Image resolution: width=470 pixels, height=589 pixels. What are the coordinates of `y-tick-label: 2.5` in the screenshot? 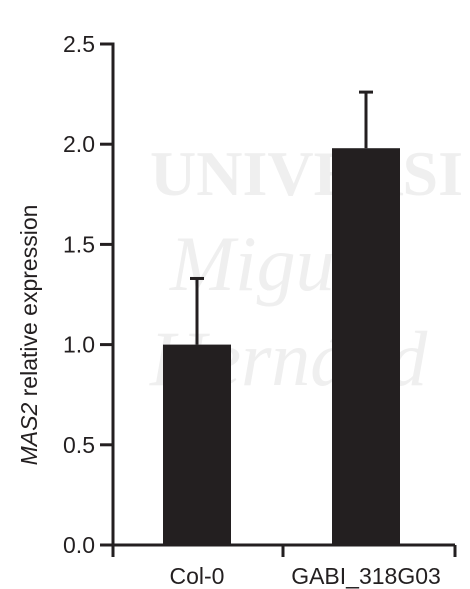 It's located at (79, 44).